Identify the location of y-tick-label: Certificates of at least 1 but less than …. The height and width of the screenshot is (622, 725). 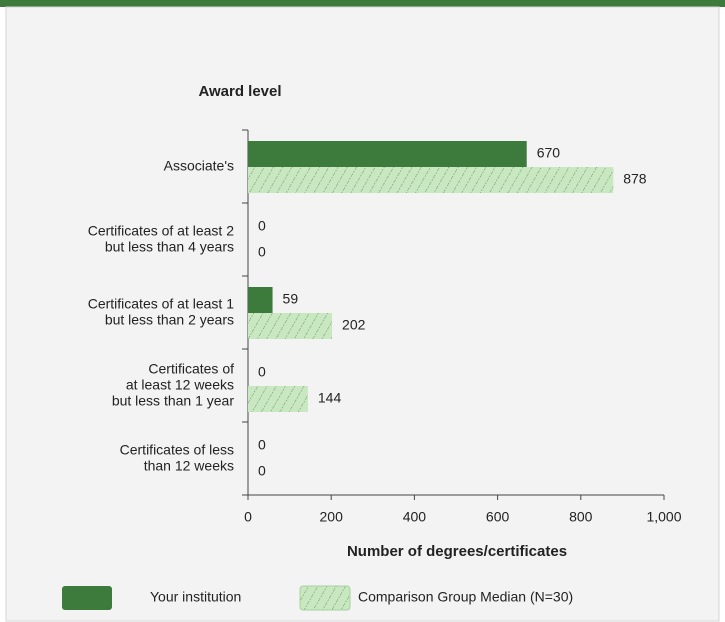
(161, 311).